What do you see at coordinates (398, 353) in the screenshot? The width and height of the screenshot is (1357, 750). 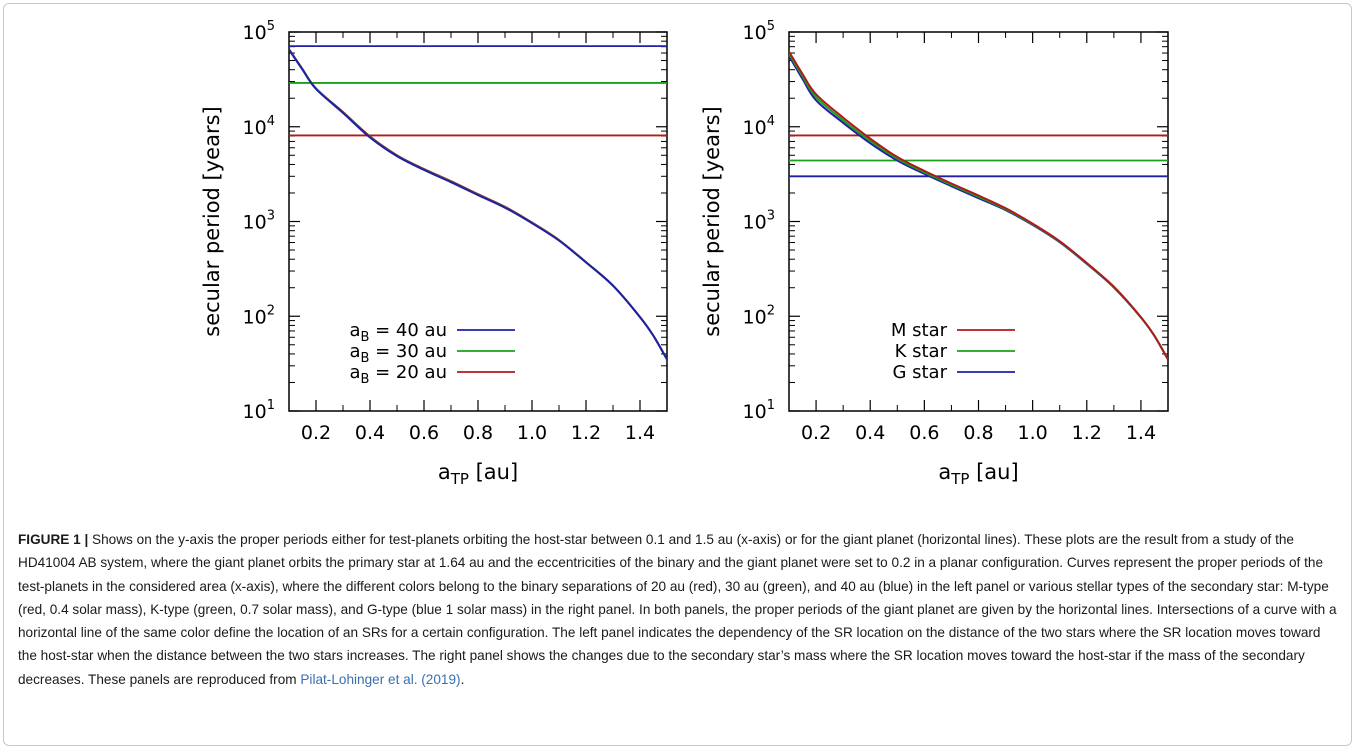 I see `legend-label-2: aB = 30 au` at bounding box center [398, 353].